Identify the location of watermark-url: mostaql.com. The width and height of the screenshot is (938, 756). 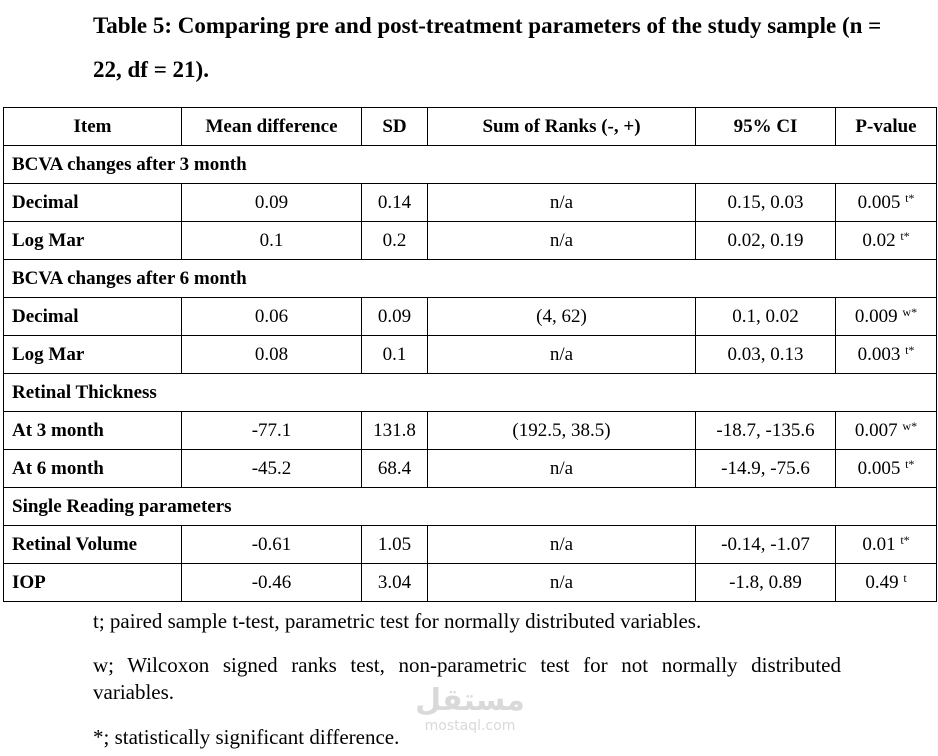
(470, 726).